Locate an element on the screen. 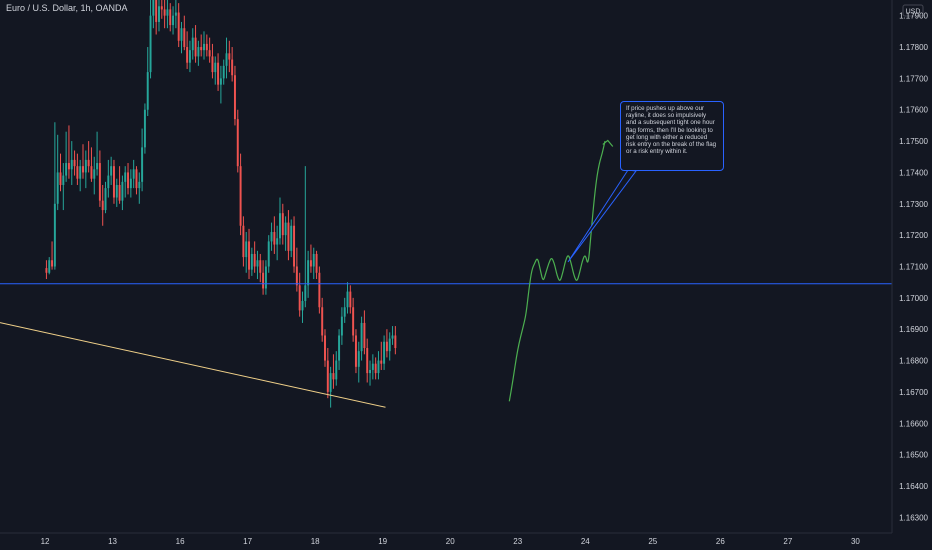  price-tick-label: 1.16700 is located at coordinates (913, 392).